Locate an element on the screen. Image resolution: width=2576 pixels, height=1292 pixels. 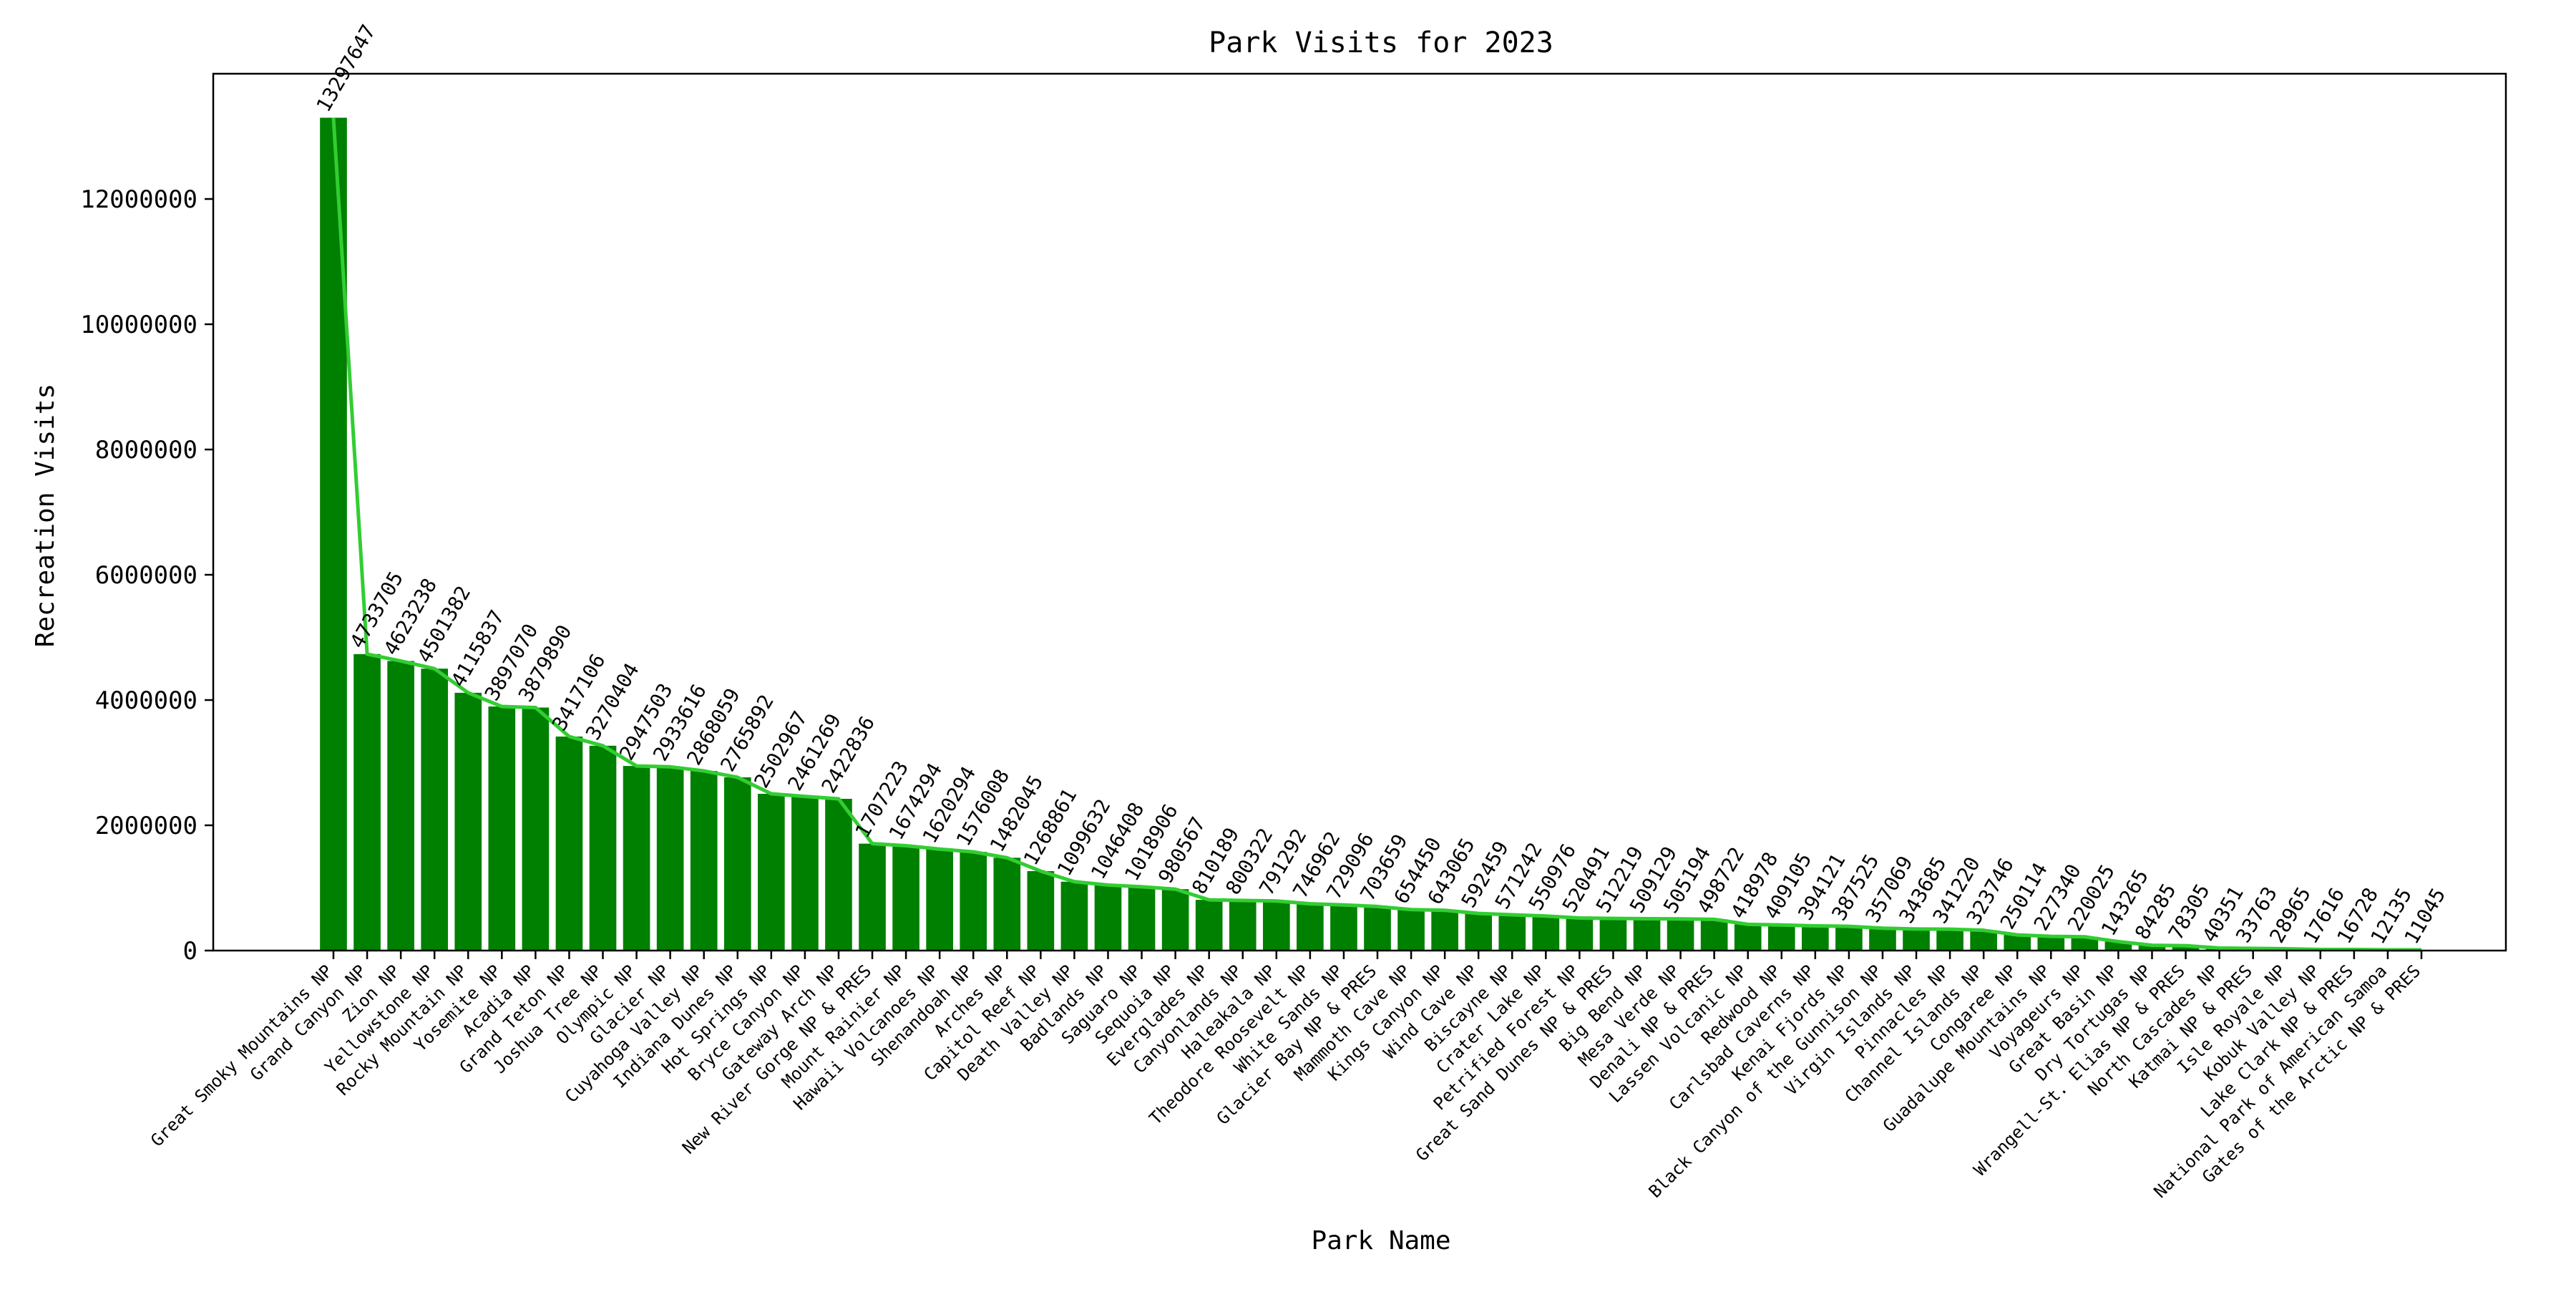
y-axis-label: Recreation Visits is located at coordinates (45, 515).